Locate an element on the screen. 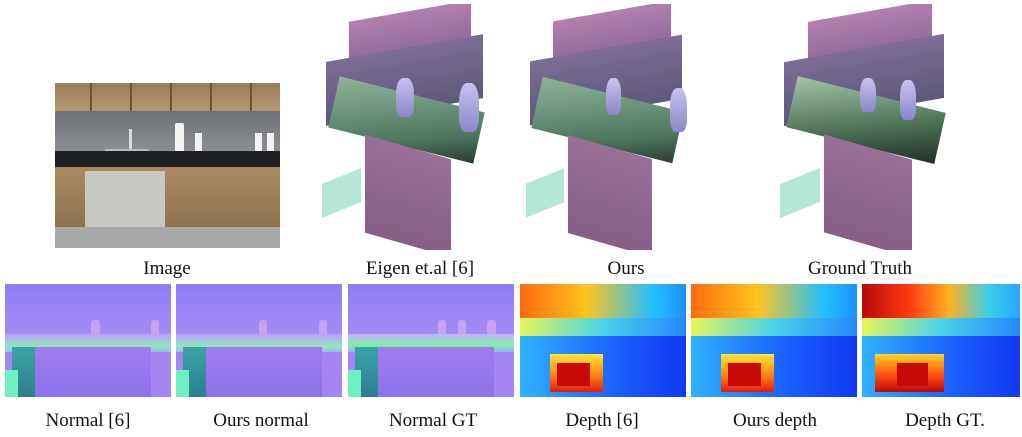 This screenshot has height=437, width=1022. eigen-normal-map is located at coordinates (88, 340).